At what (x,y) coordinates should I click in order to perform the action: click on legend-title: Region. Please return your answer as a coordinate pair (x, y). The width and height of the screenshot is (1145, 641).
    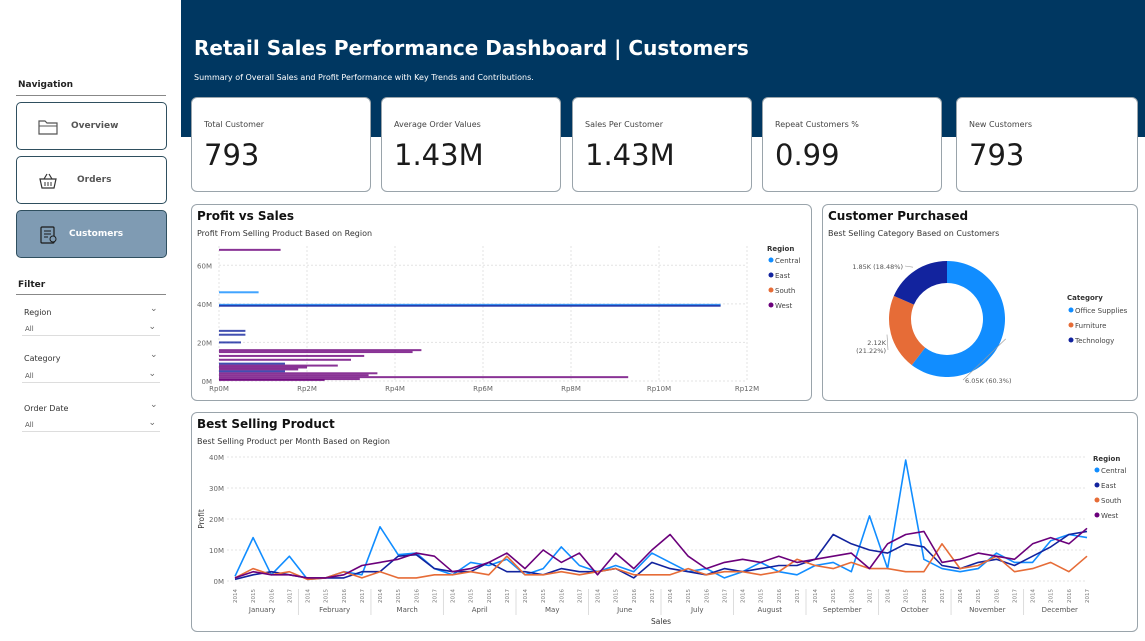
    Looking at the image, I should click on (780, 249).